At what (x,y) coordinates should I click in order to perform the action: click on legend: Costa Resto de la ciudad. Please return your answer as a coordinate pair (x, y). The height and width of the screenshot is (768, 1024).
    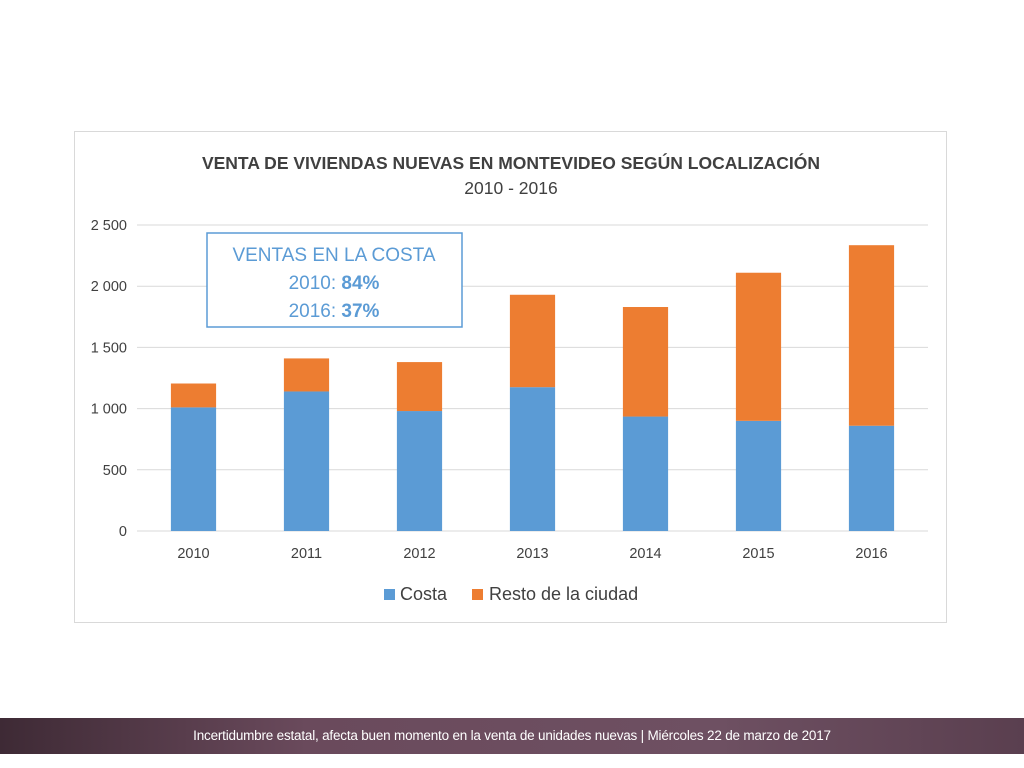
    Looking at the image, I should click on (511, 594).